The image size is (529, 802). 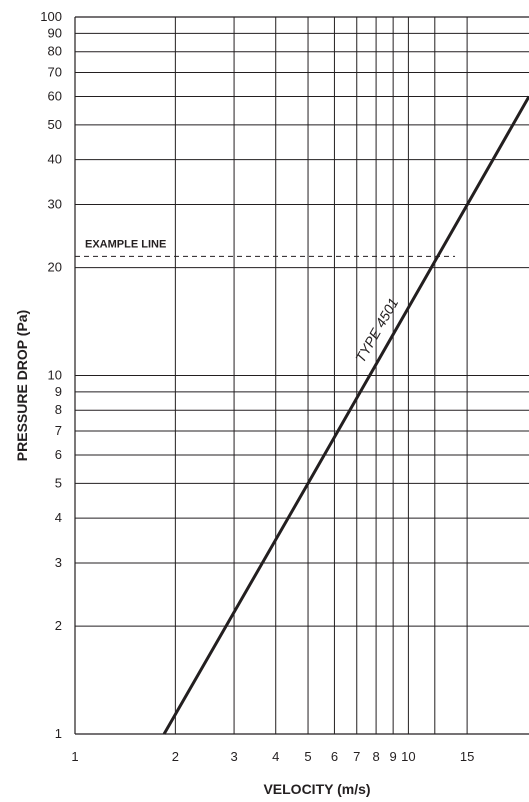 What do you see at coordinates (58, 562) in the screenshot?
I see `y-tick-label: 3` at bounding box center [58, 562].